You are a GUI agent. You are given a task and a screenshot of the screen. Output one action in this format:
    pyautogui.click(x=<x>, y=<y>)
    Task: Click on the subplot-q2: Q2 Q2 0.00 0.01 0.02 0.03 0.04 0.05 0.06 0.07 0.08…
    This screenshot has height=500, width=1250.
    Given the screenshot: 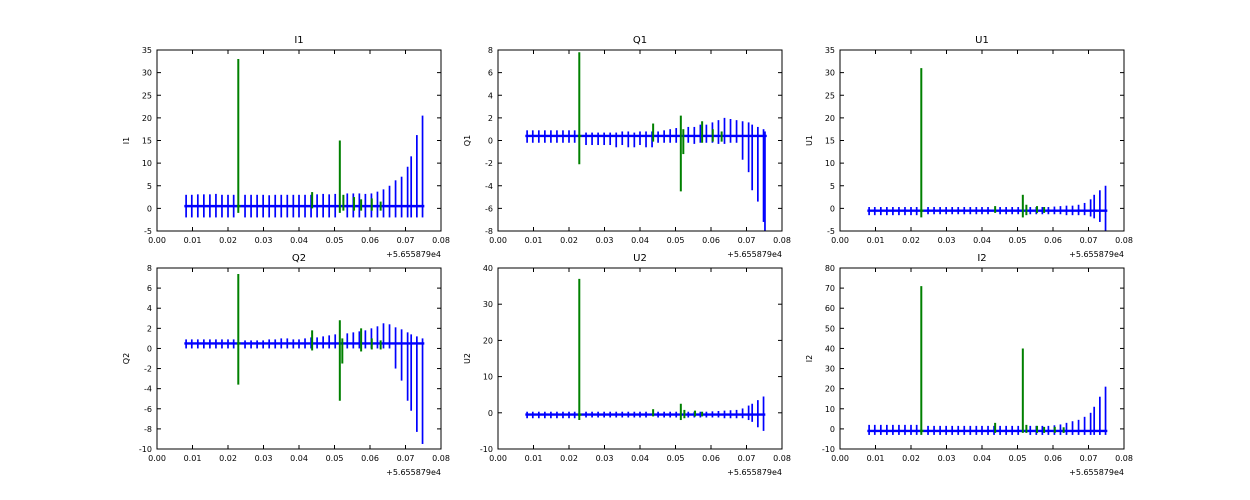 What is the action you would take?
    pyautogui.click(x=286, y=365)
    